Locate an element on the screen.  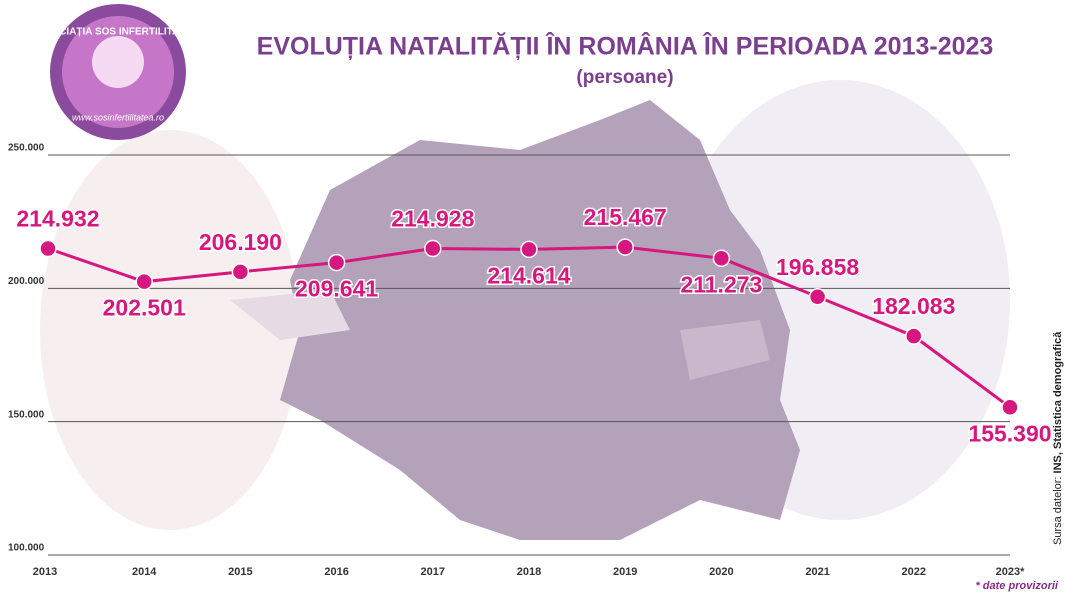
footnote: * date provizorii is located at coordinates (1016, 586).